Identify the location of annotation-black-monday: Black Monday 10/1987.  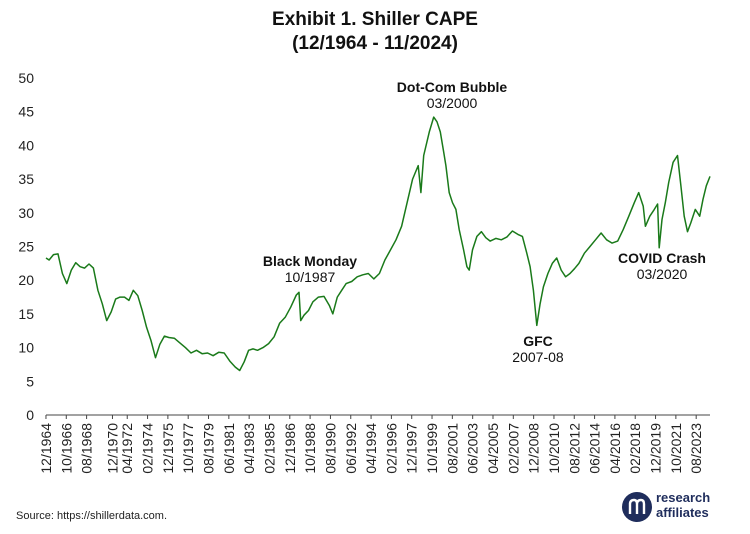
(310, 269).